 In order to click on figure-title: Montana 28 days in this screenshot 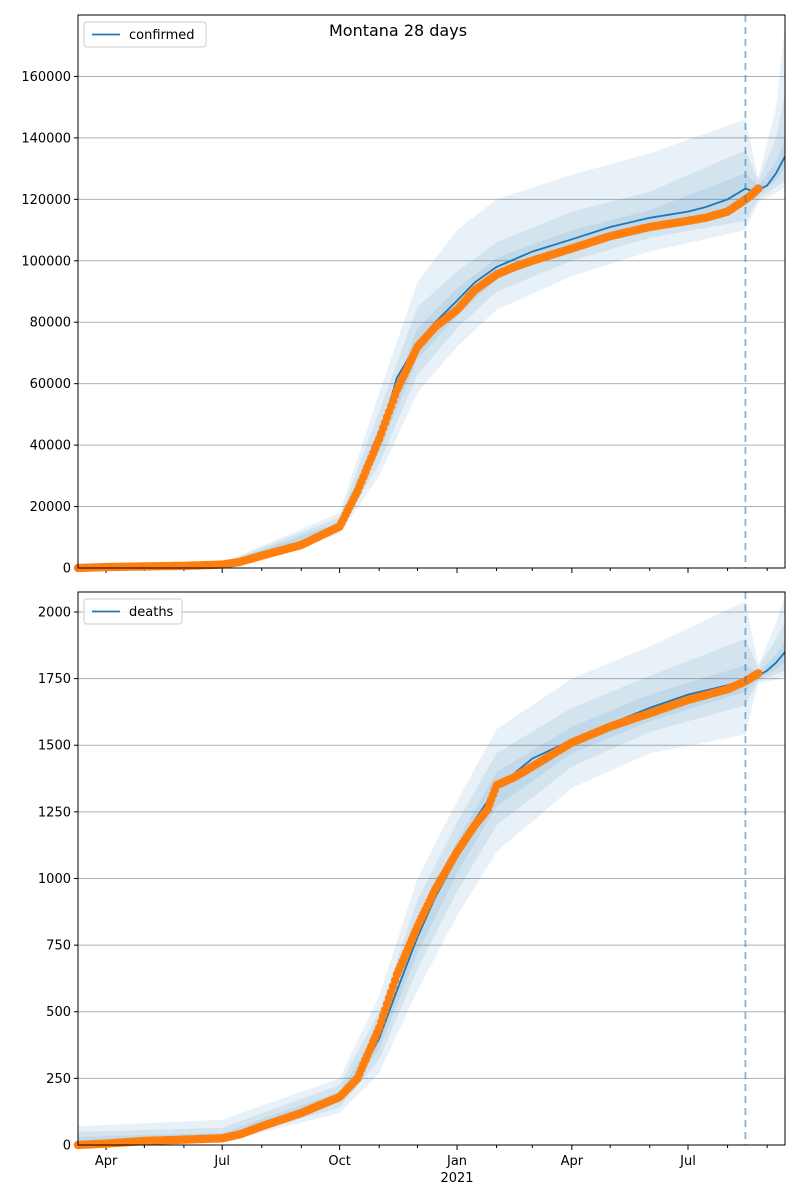, I will do `click(398, 30)`.